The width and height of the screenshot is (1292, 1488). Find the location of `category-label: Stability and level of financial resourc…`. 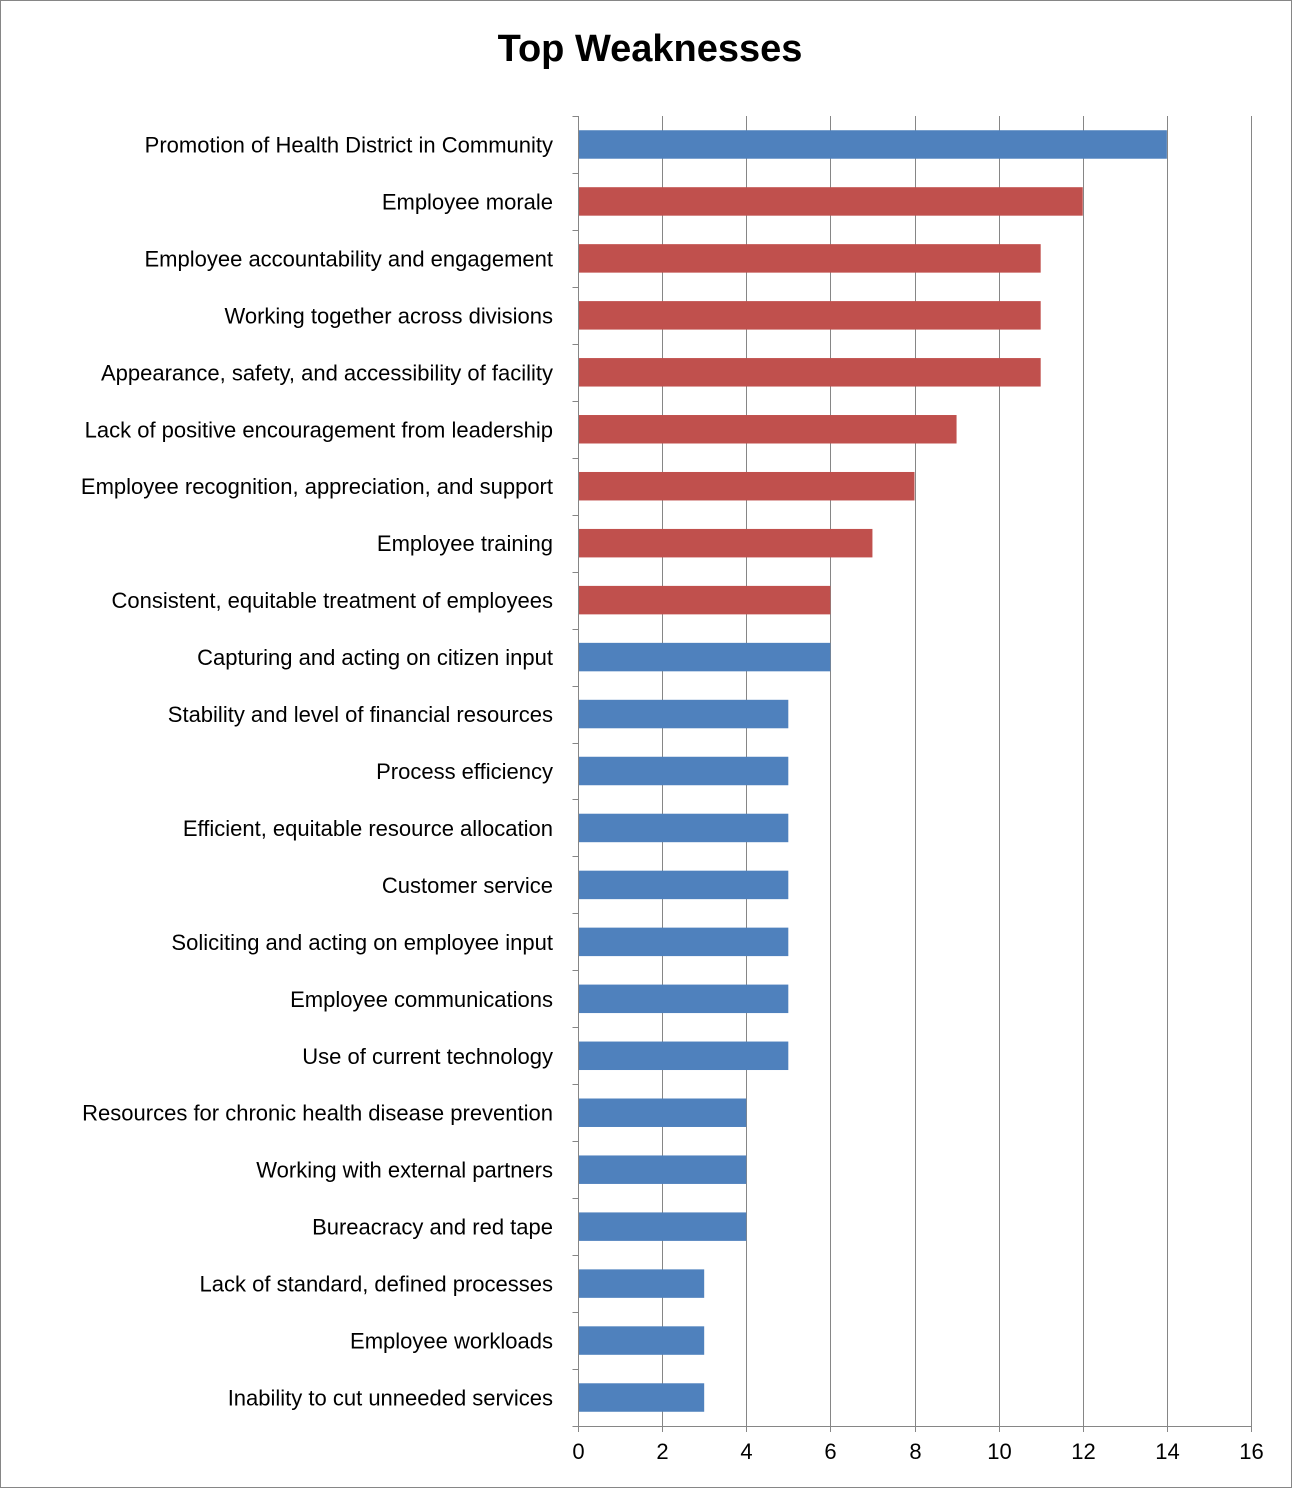

category-label: Stability and level of financial resourc… is located at coordinates (360, 714).